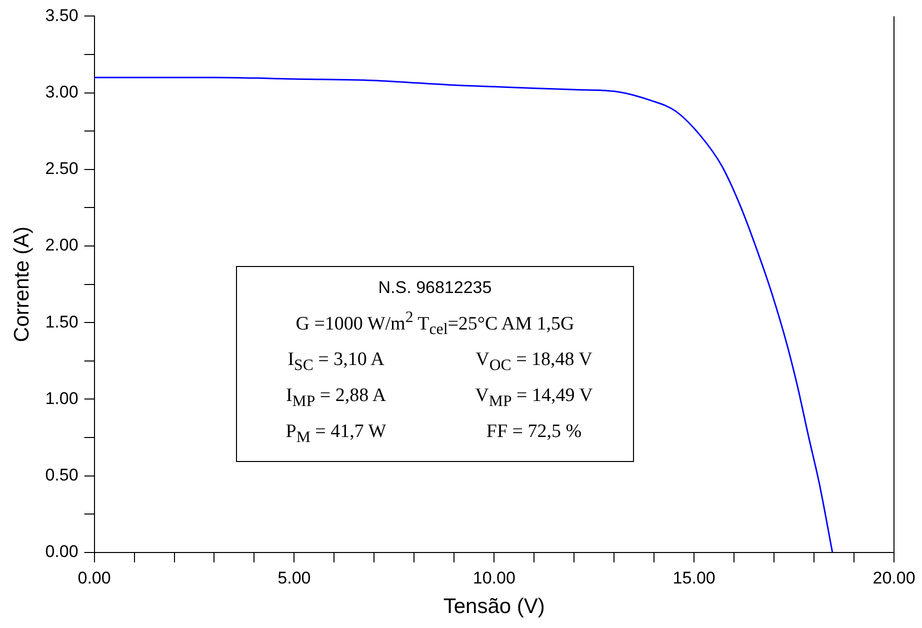  I want to click on x-tick-label: 20.00, so click(894, 578).